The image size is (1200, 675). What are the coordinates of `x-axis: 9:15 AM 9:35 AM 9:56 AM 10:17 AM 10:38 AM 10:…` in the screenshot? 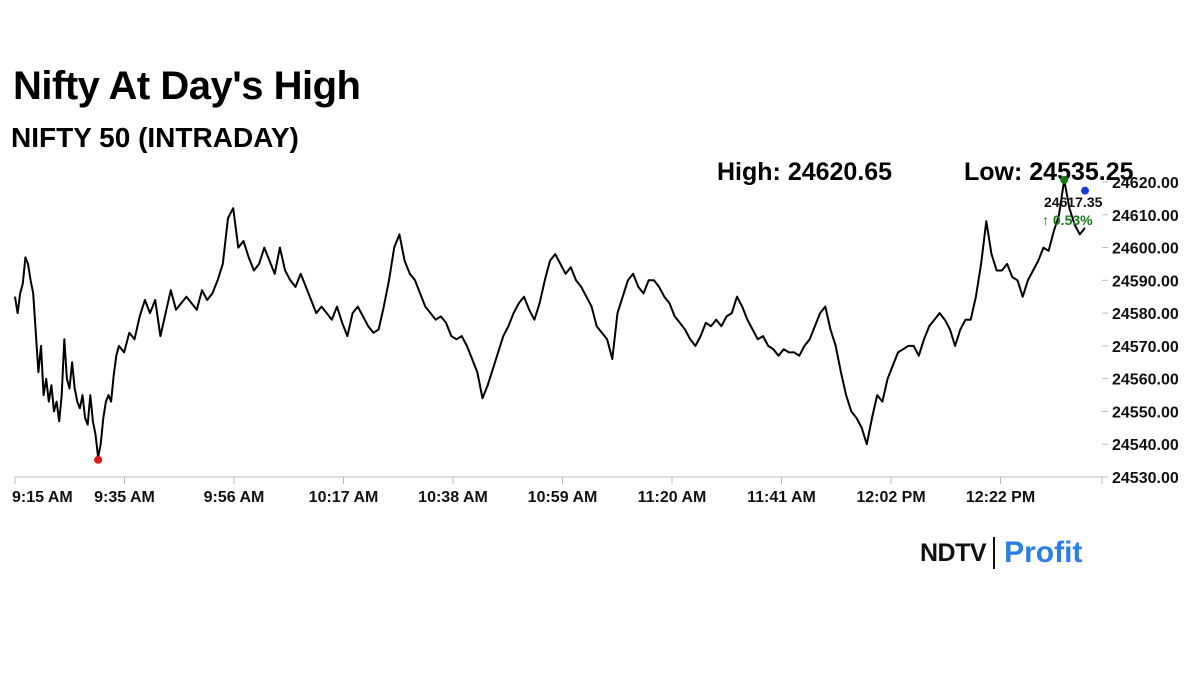 It's located at (557, 491).